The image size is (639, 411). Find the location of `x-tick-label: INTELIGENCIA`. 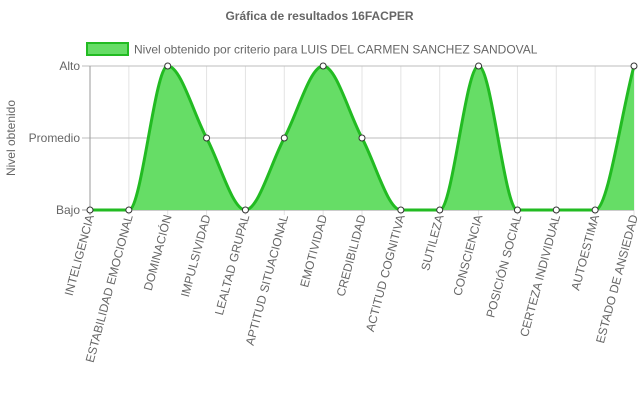

x-tick-label: INTELIGENCIA is located at coordinates (79, 255).